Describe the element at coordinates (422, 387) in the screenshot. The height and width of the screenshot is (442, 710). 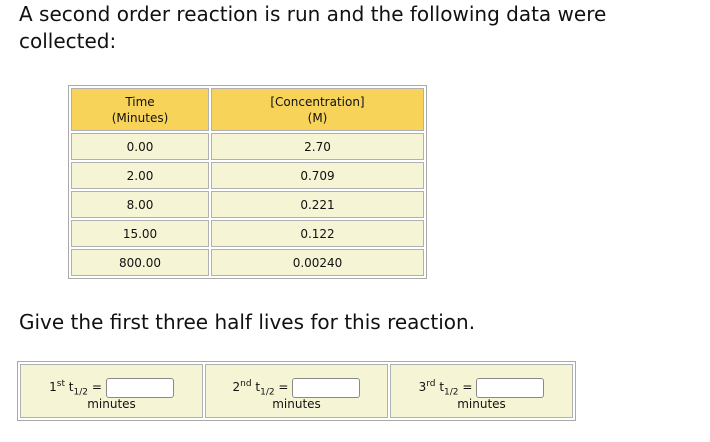
I see `ordinal-number: 3` at that location.